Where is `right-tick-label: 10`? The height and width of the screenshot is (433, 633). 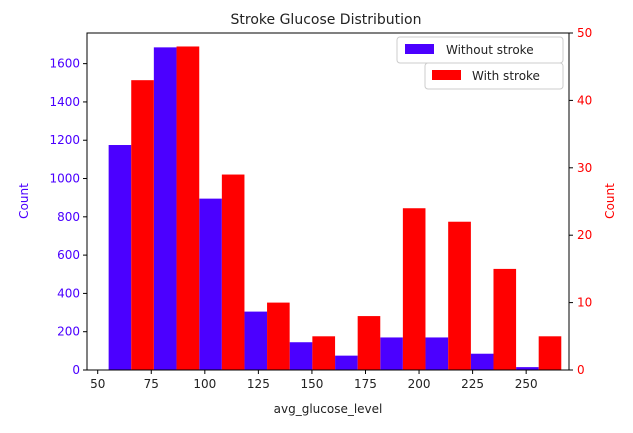
right-tick-label: 10 is located at coordinates (584, 303).